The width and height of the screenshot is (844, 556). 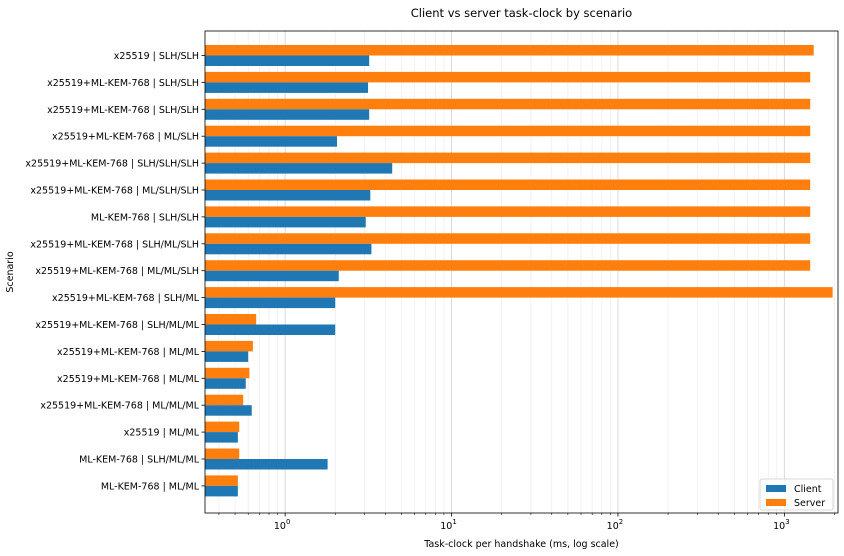 What do you see at coordinates (526, 522) in the screenshot?
I see `x-axis-ticks: 10⁰ 10¹ 10² 10³` at bounding box center [526, 522].